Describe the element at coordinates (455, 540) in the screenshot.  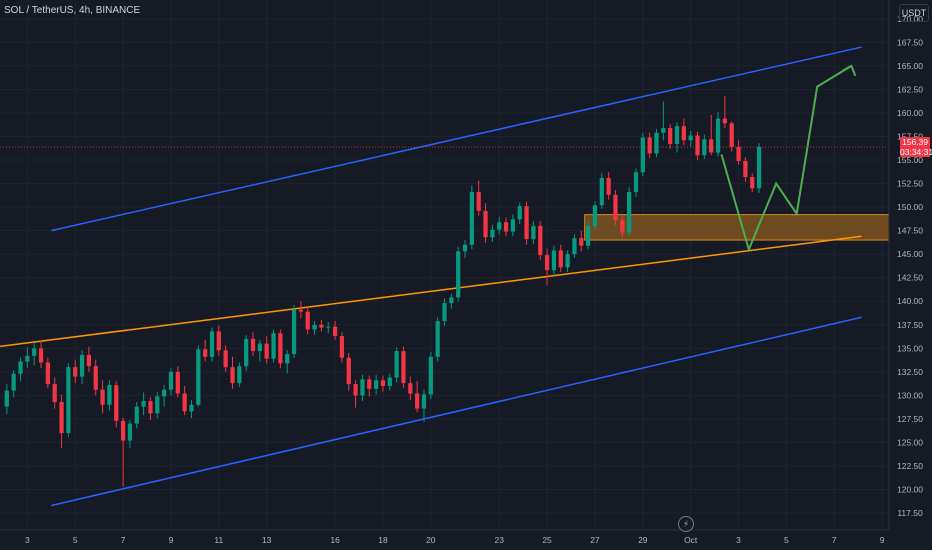
I see `time-axis: 3 5 7 9 11 13 16 18 20 23 25 27 29 Oct 3 5 7 9` at that location.